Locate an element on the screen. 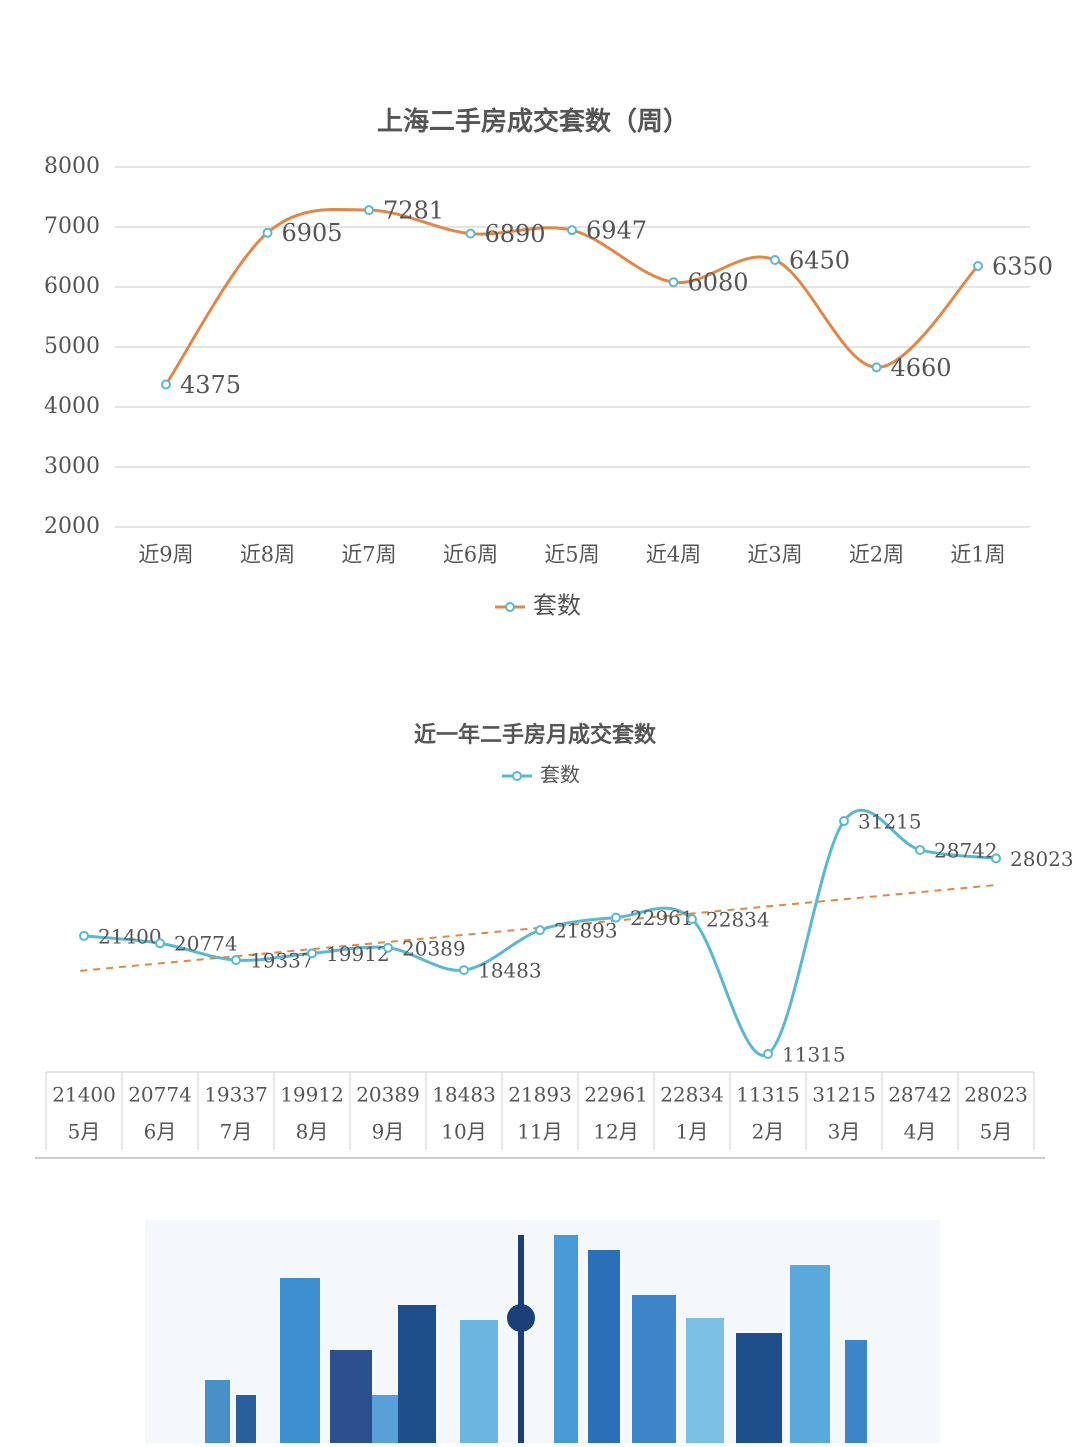 The height and width of the screenshot is (1447, 1080). table-value: 31215 is located at coordinates (844, 1095).